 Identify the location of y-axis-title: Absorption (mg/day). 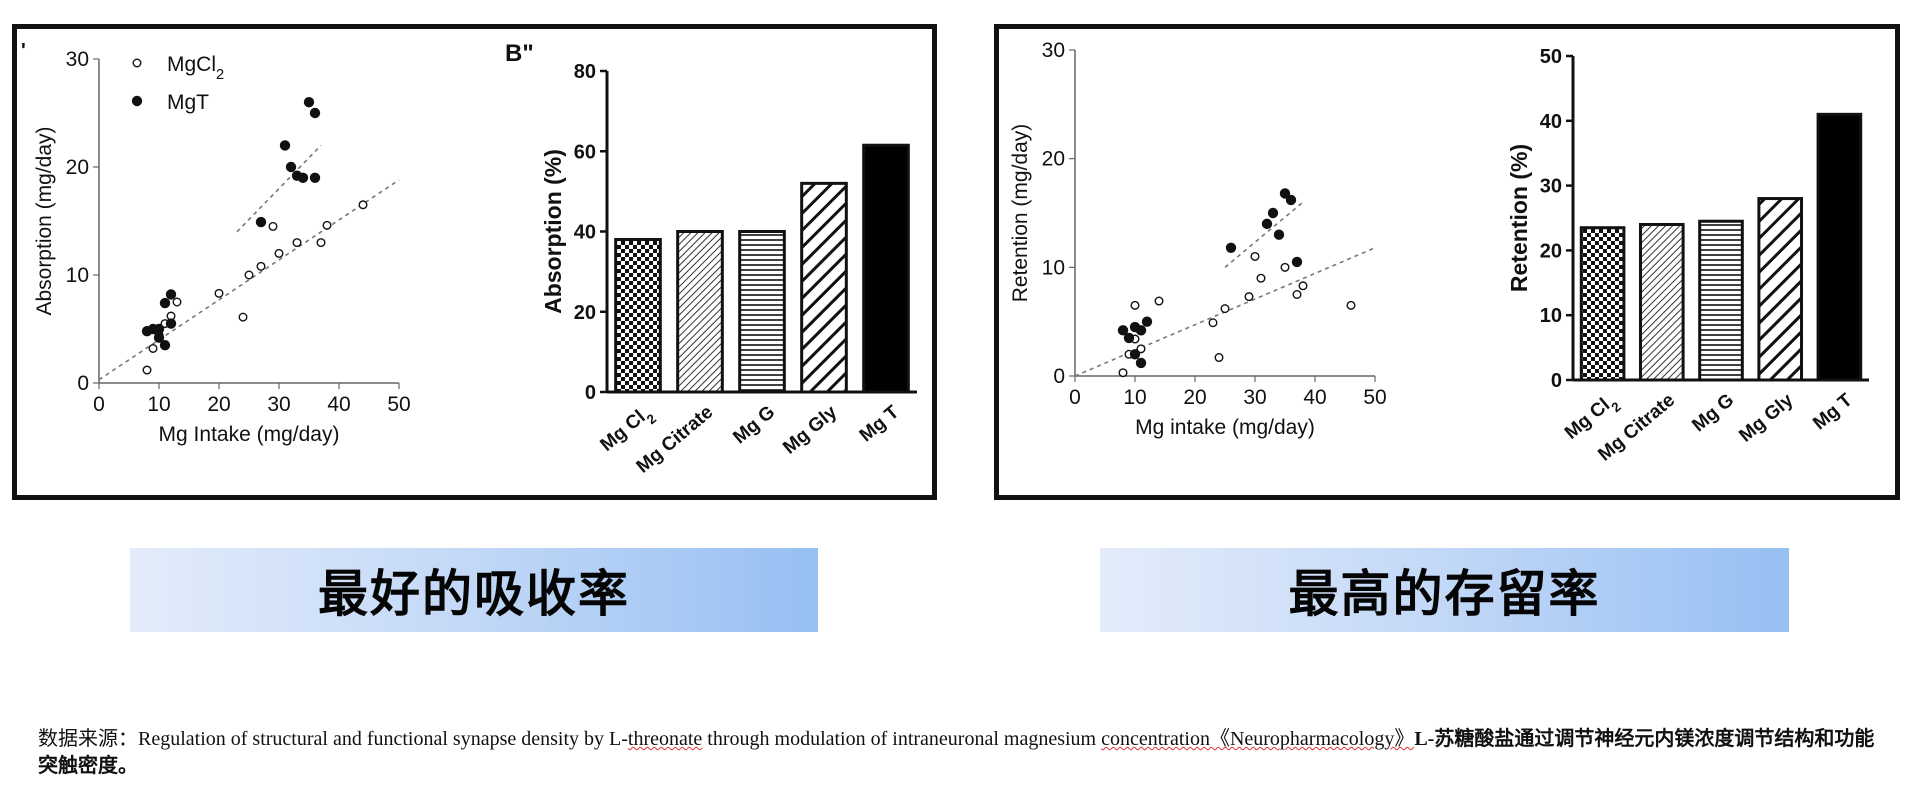
(44, 220).